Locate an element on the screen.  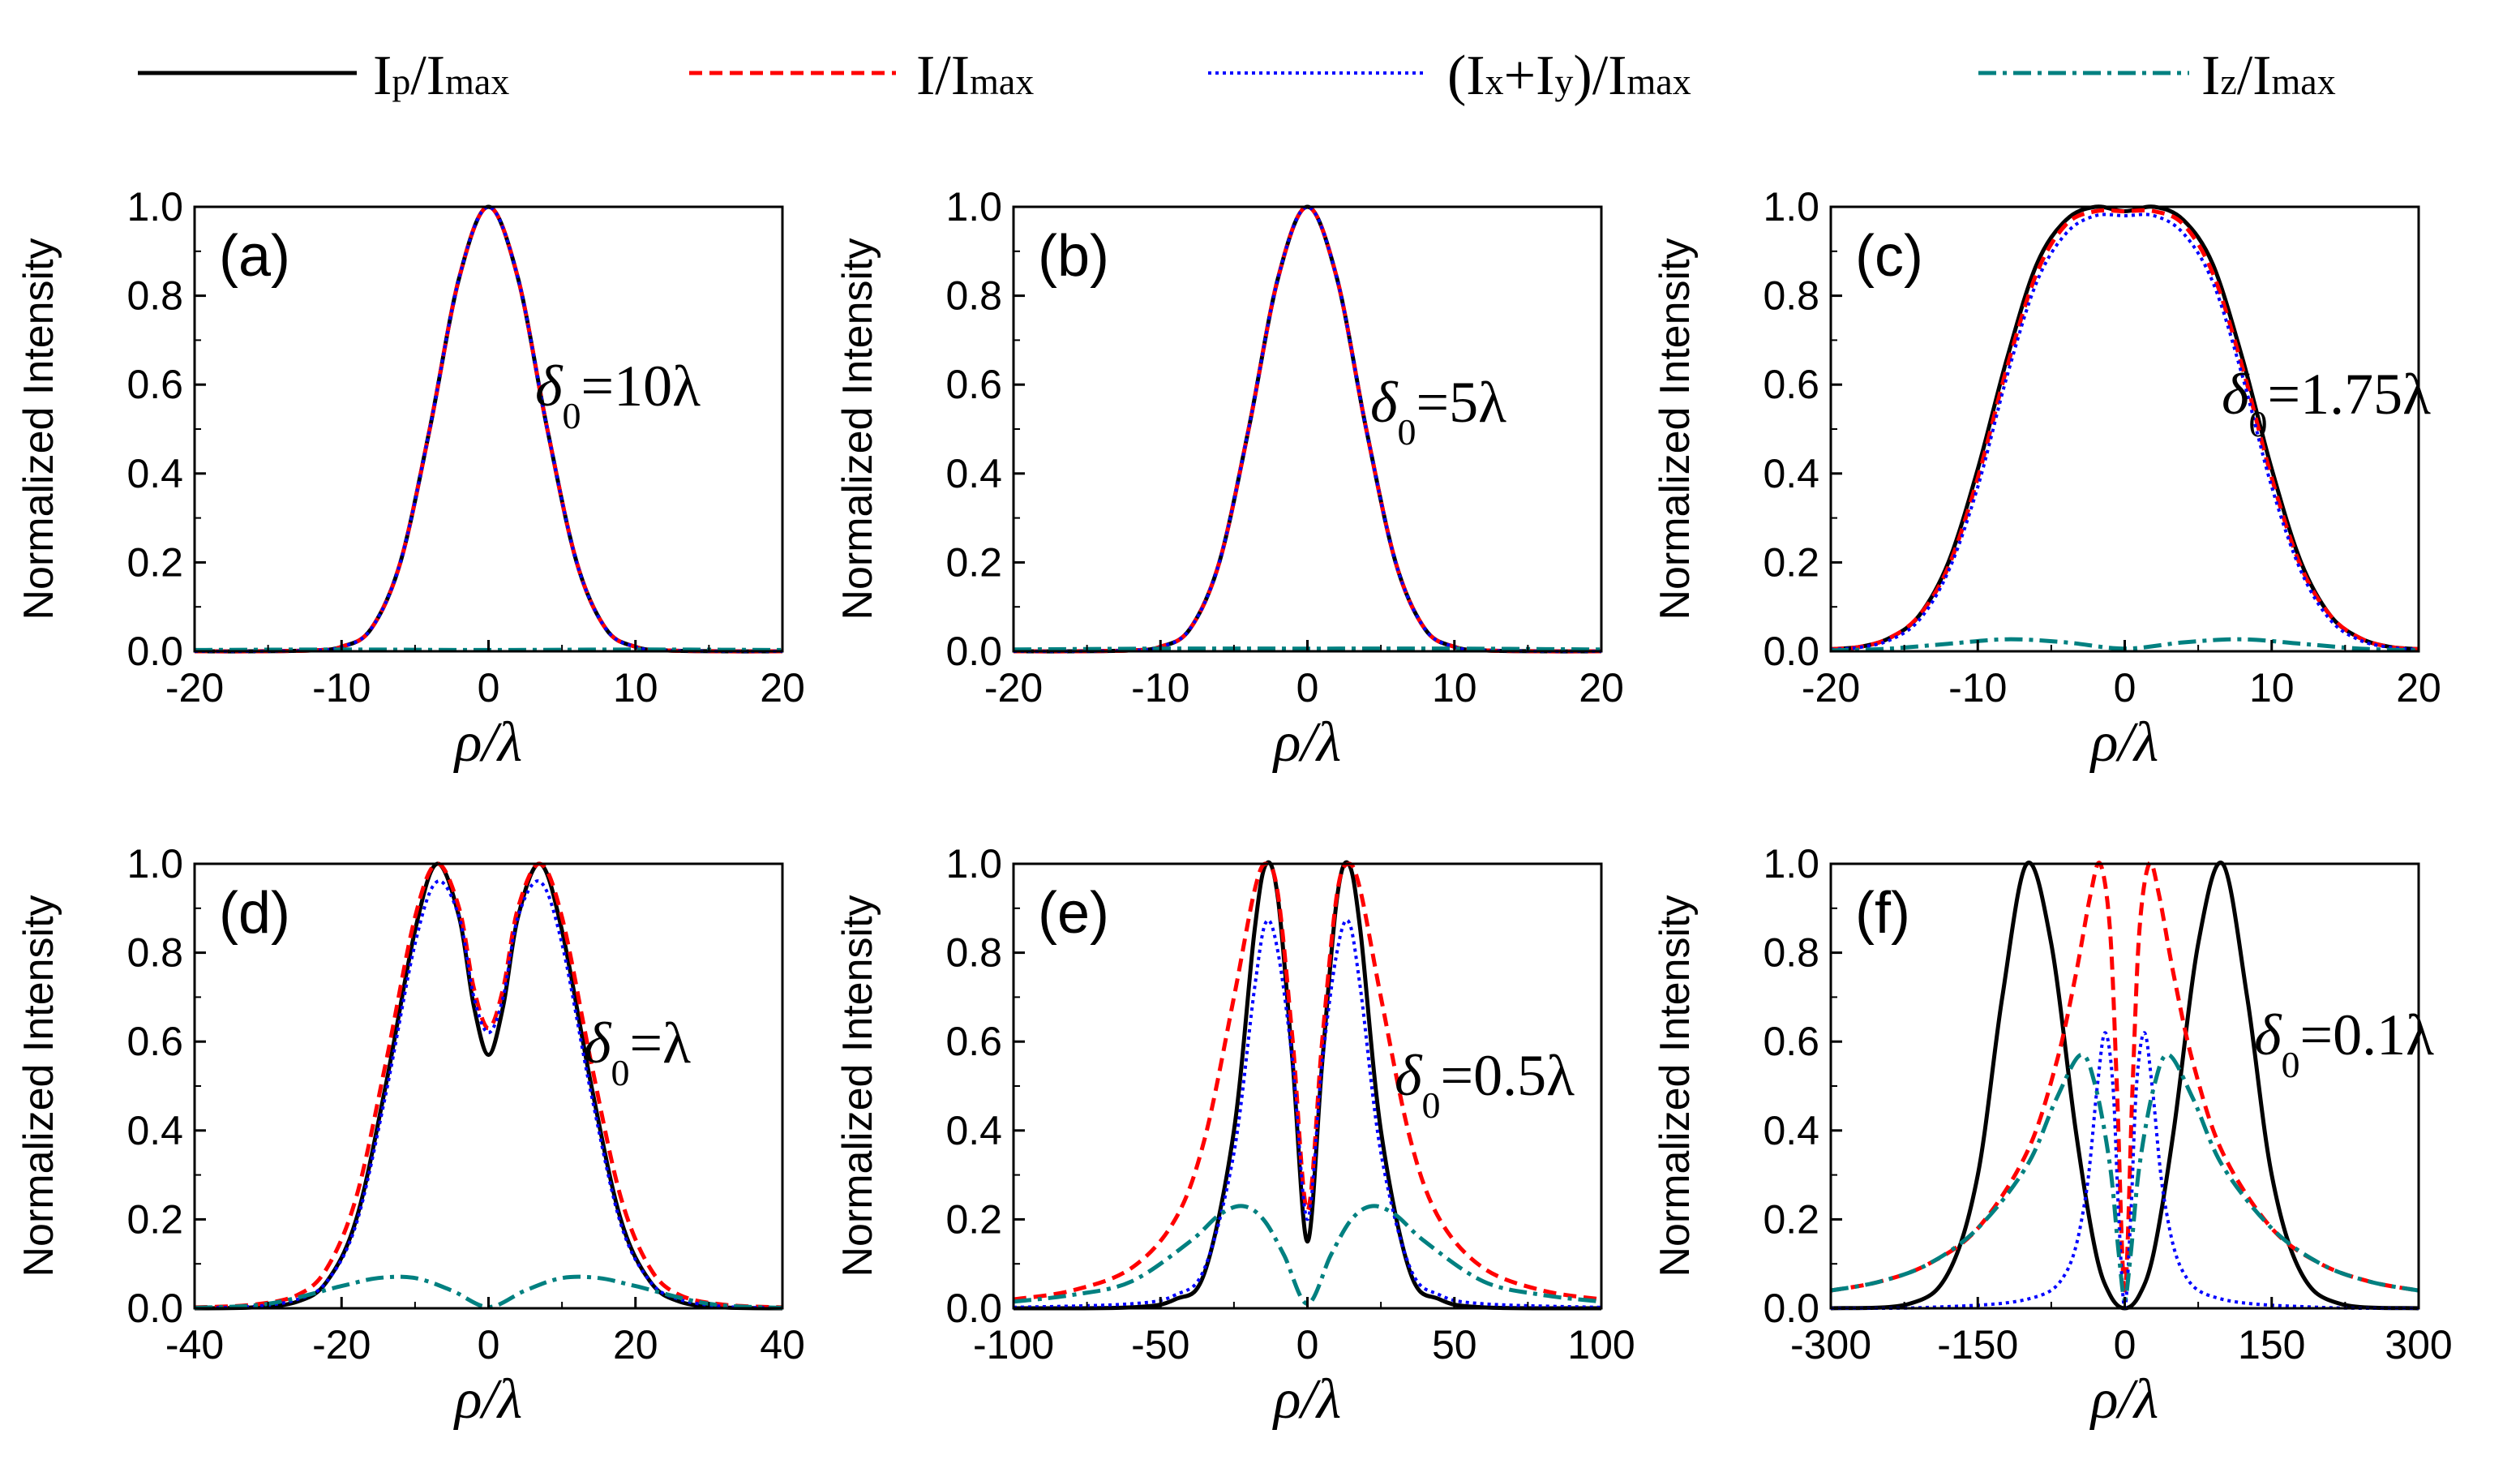
x-tick-label: 300 is located at coordinates (2418, 1344).